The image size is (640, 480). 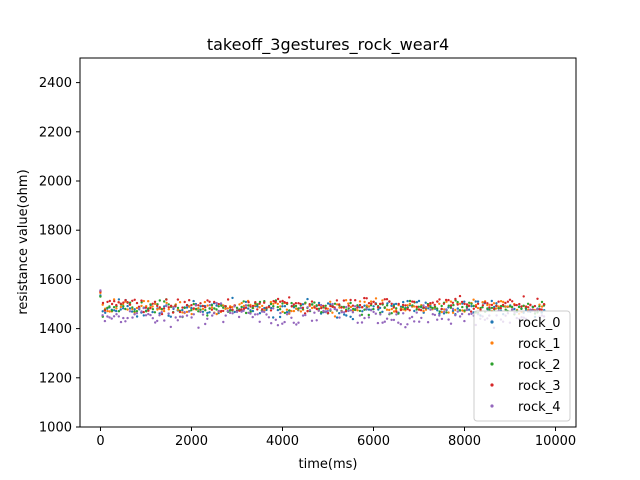 I want to click on y-tick-label: 1600, so click(x=55, y=280).